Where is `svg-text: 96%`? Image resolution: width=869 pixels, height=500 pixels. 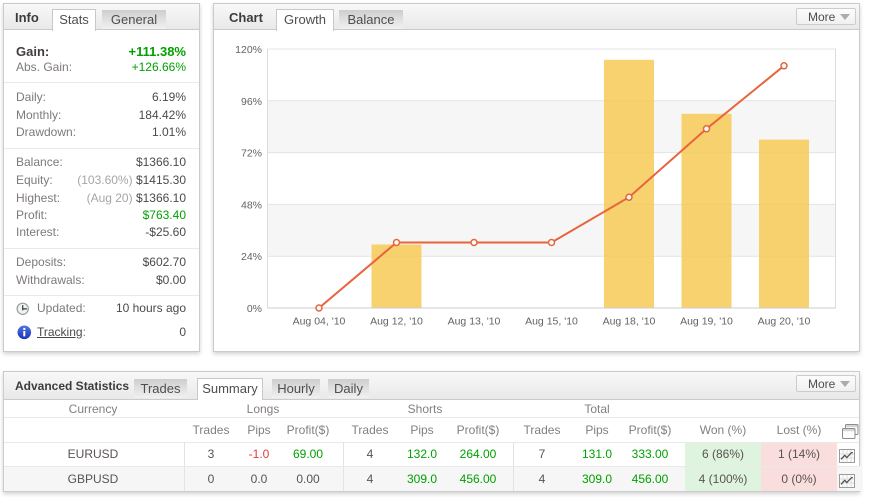
svg-text: 96% is located at coordinates (251, 102).